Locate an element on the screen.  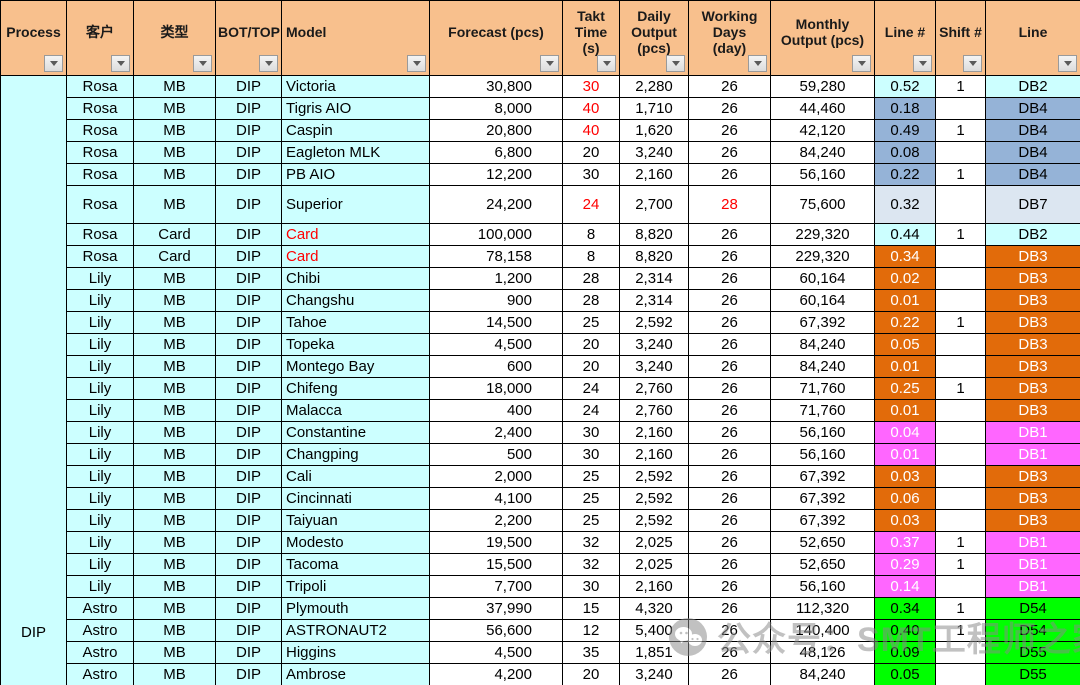
cell-line-count: 0.40 is located at coordinates (905, 630).